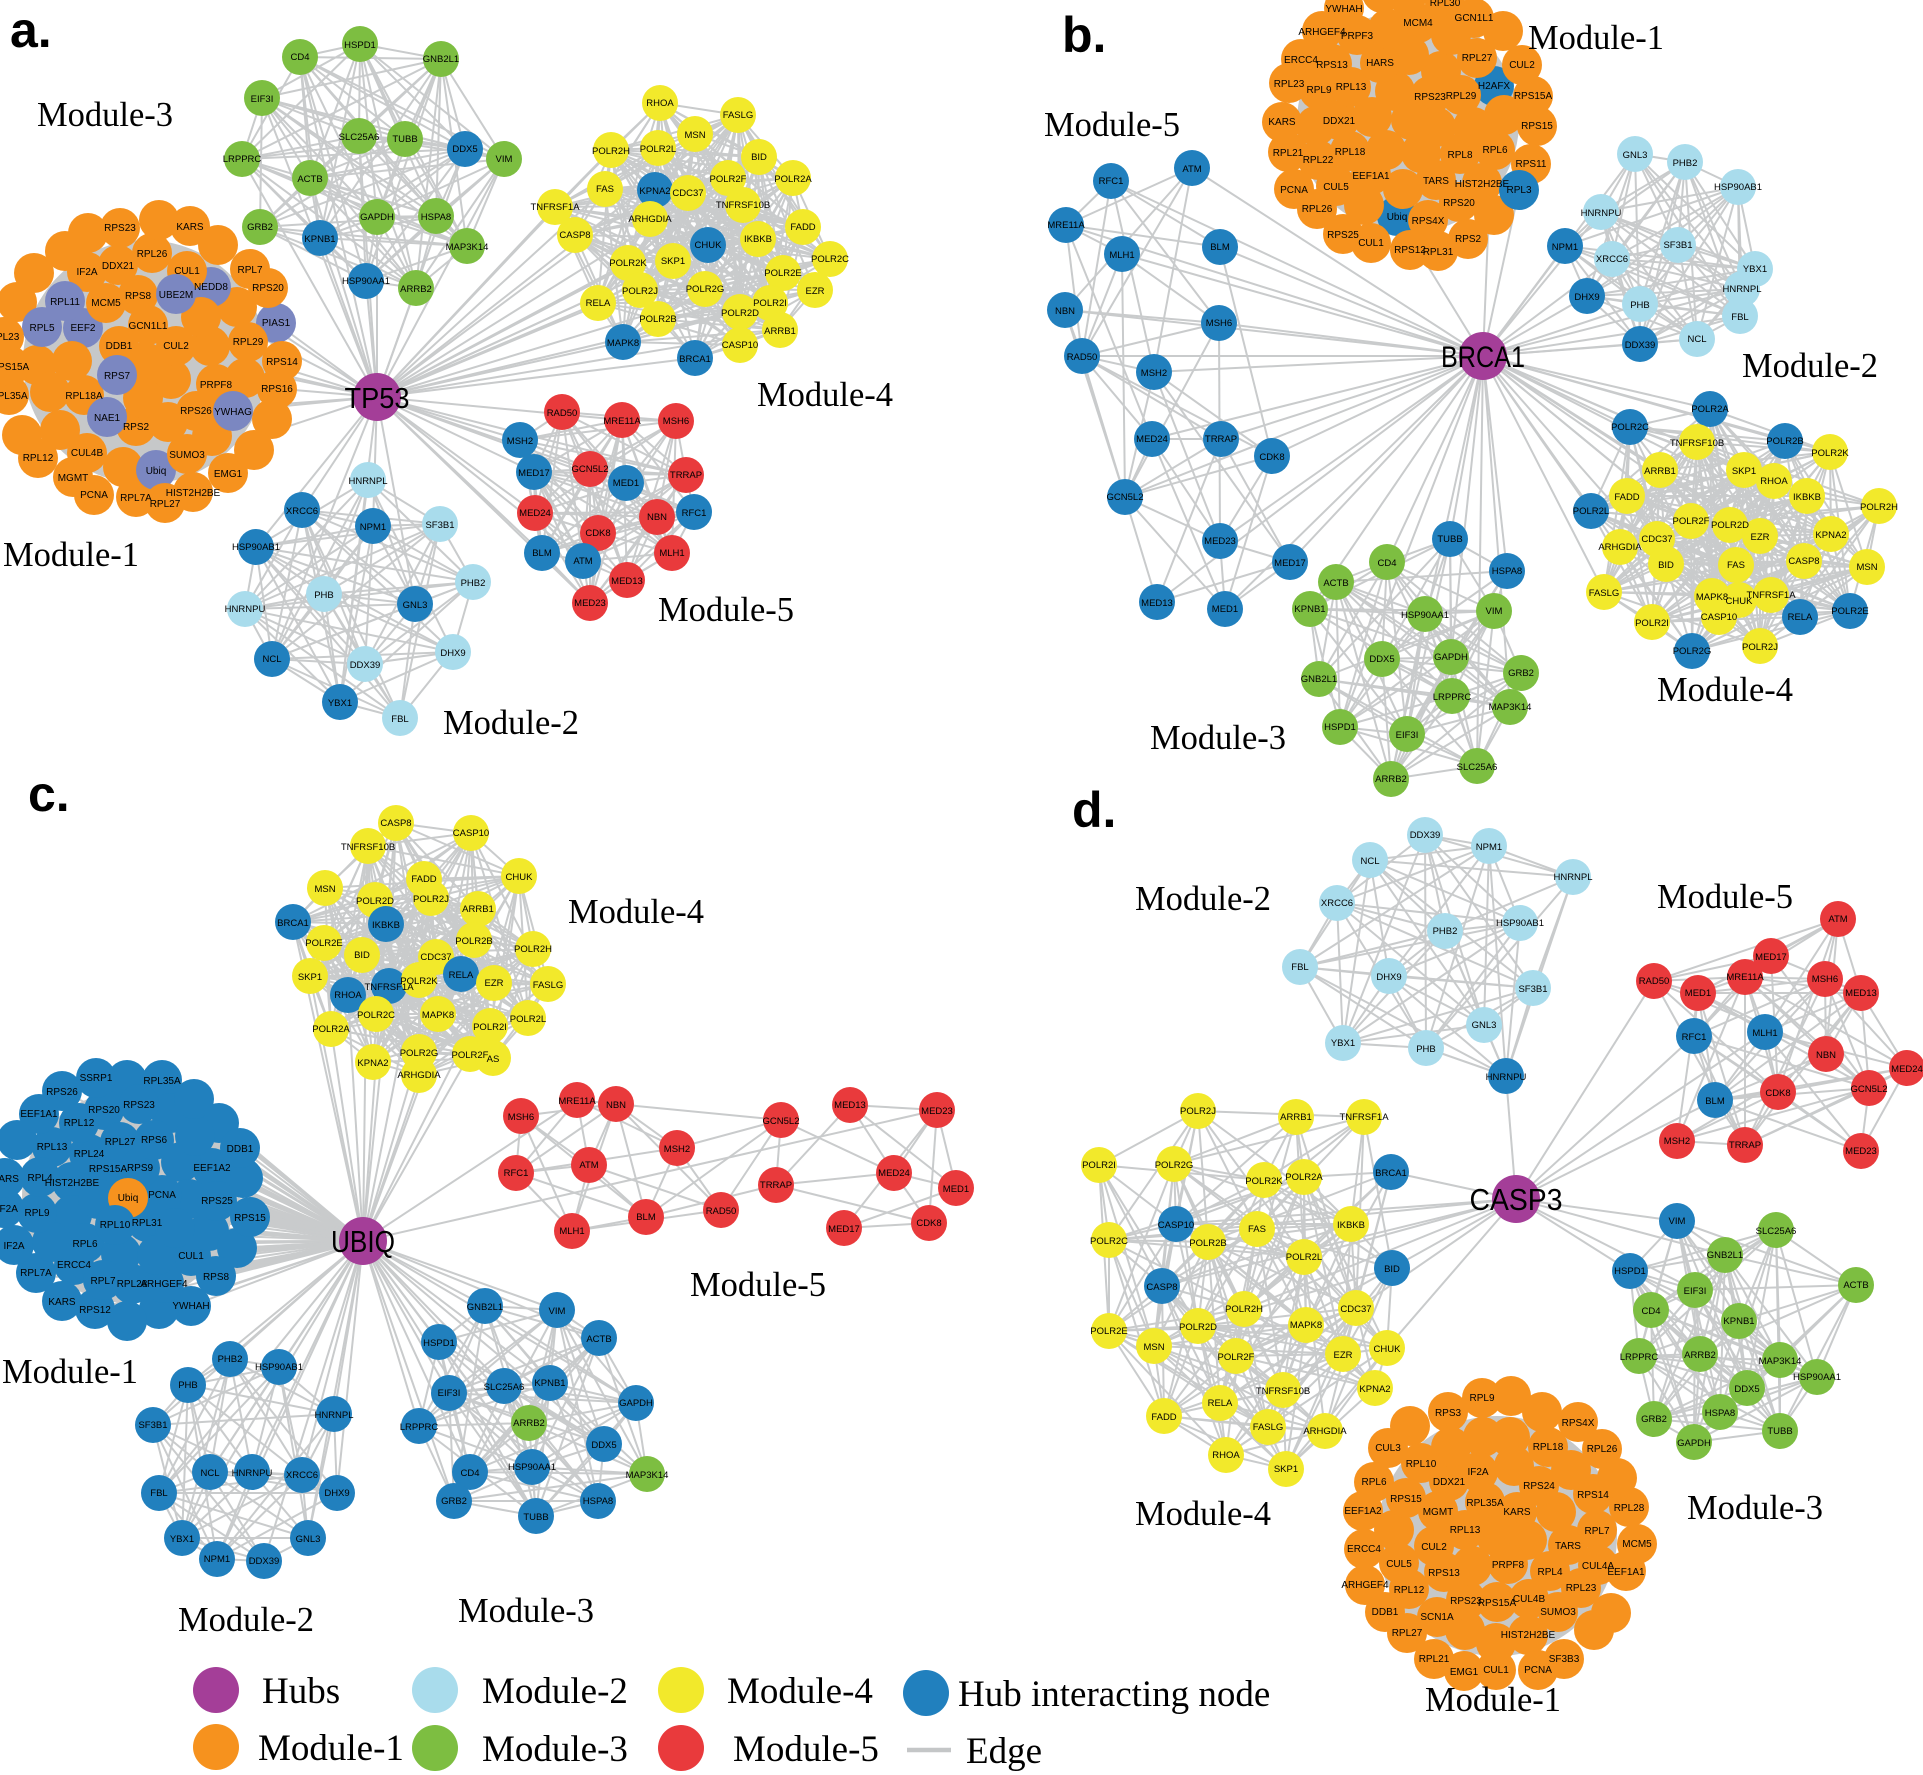 This screenshot has height=1775, width=1923. Describe the element at coordinates (758, 239) in the screenshot. I see `svg-text: IKBKB` at that location.